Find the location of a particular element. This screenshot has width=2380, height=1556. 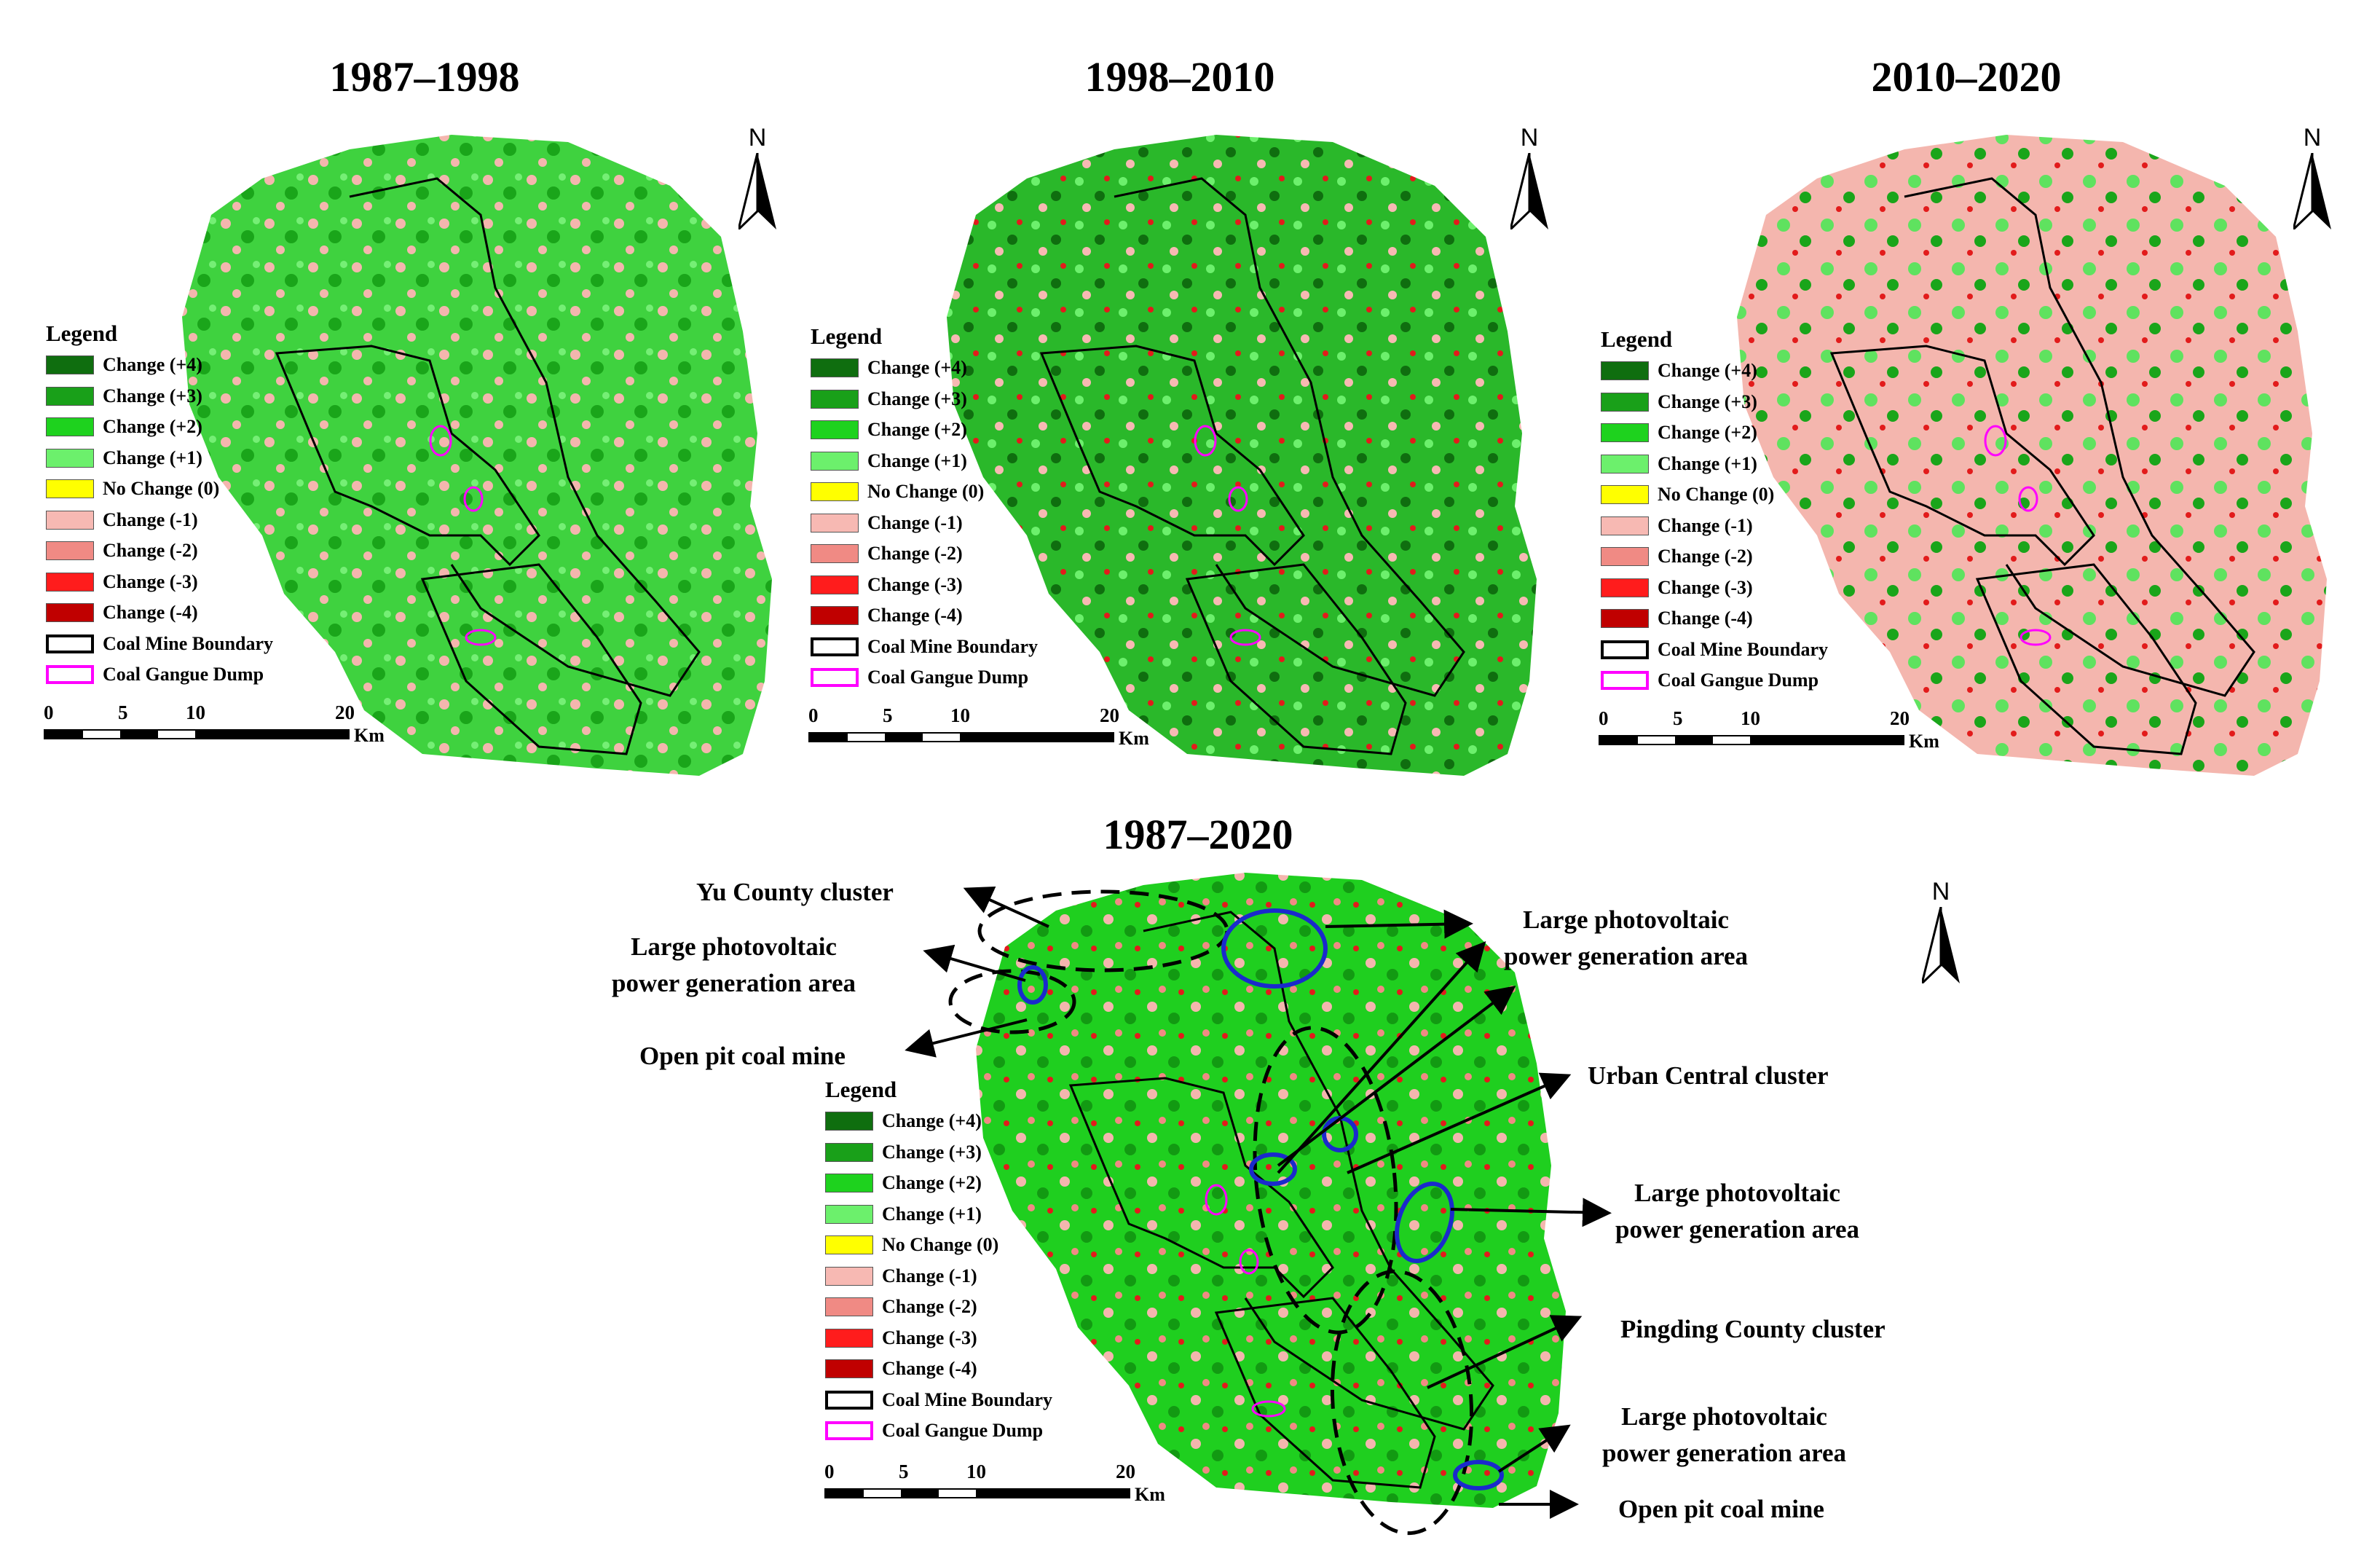

annotation-pv-bottom-right: Large photovoltaic power generation area is located at coordinates (1724, 1435).